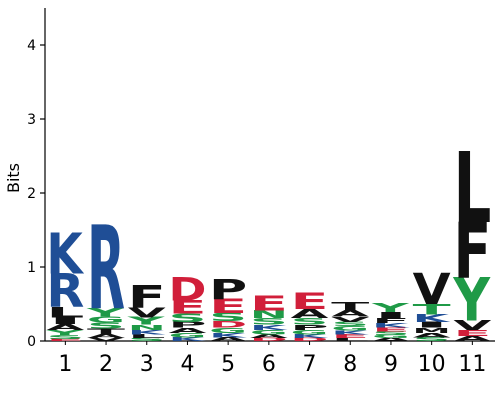  I want to click on x-tick-label-11: 11, so click(472, 364).